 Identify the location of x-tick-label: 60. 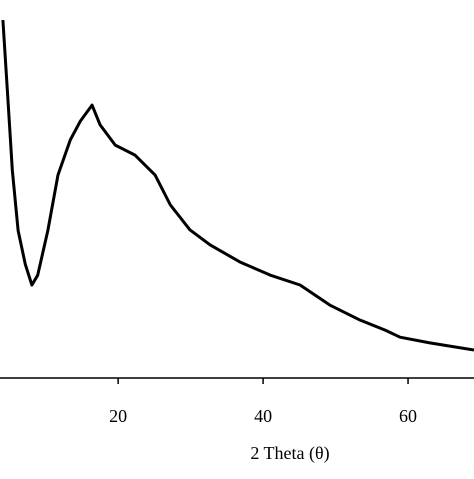
(408, 416).